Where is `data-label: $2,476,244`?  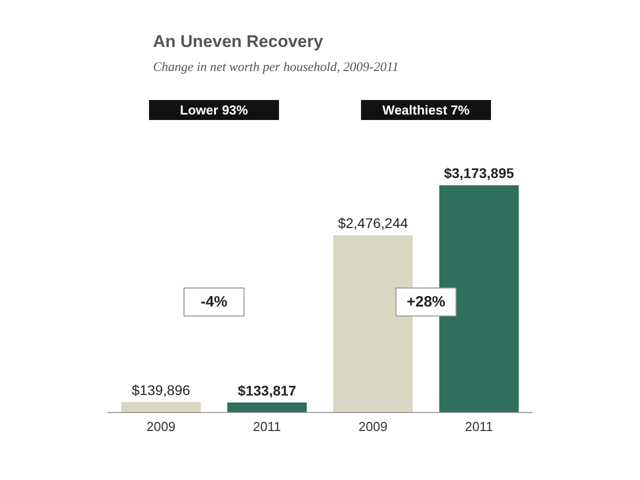
data-label: $2,476,244 is located at coordinates (373, 223).